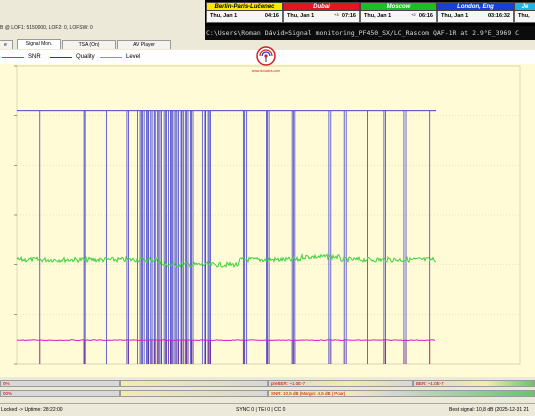  I want to click on clock-partial: Je Thu, Jan 1, so click(524, 13).